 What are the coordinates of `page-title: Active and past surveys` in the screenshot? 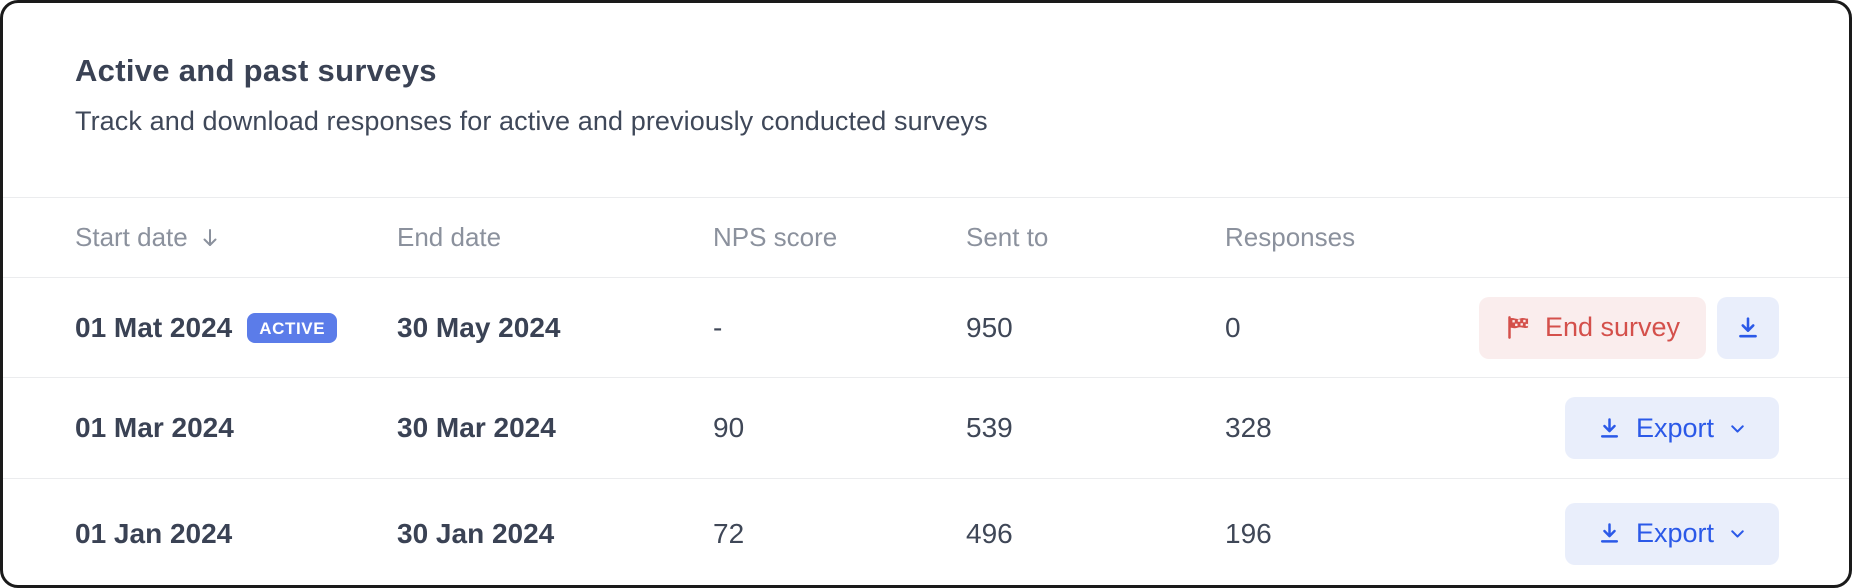 It's located at (256, 70).